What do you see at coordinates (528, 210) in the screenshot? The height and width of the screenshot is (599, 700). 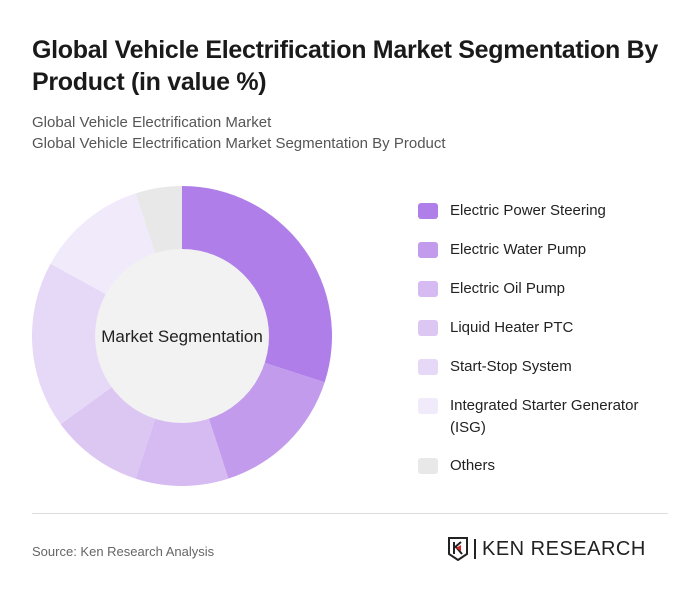 I see `legend-label: Electric Power Steering` at bounding box center [528, 210].